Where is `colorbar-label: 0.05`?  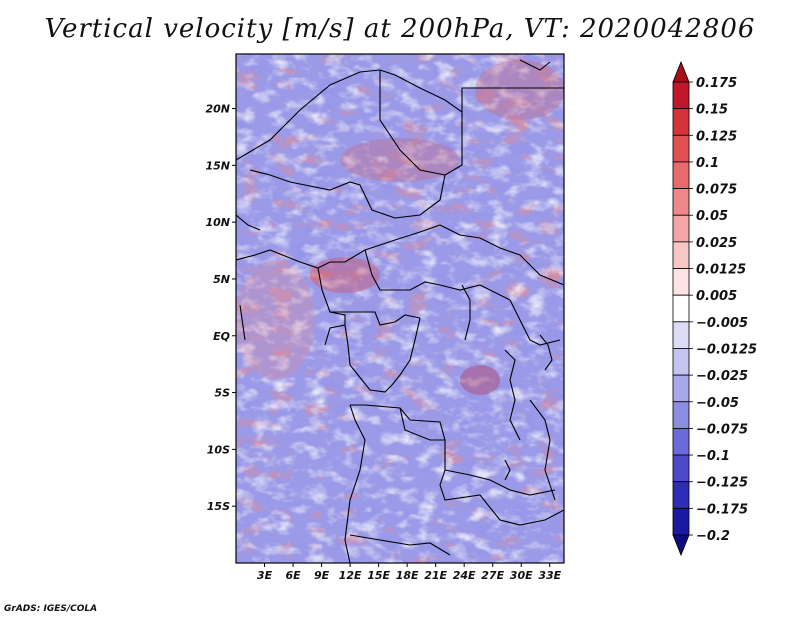
colorbar-label: 0.05 is located at coordinates (712, 216).